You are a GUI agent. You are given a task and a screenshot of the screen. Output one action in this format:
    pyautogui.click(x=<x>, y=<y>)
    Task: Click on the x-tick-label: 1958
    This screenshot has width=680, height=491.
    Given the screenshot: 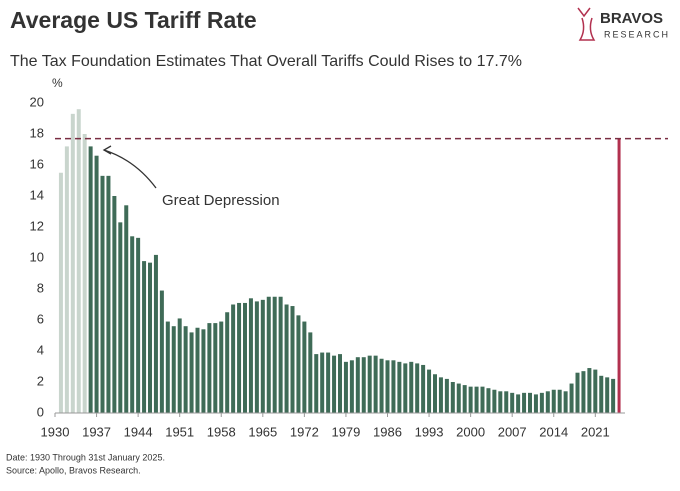 What is the action you would take?
    pyautogui.click(x=221, y=431)
    